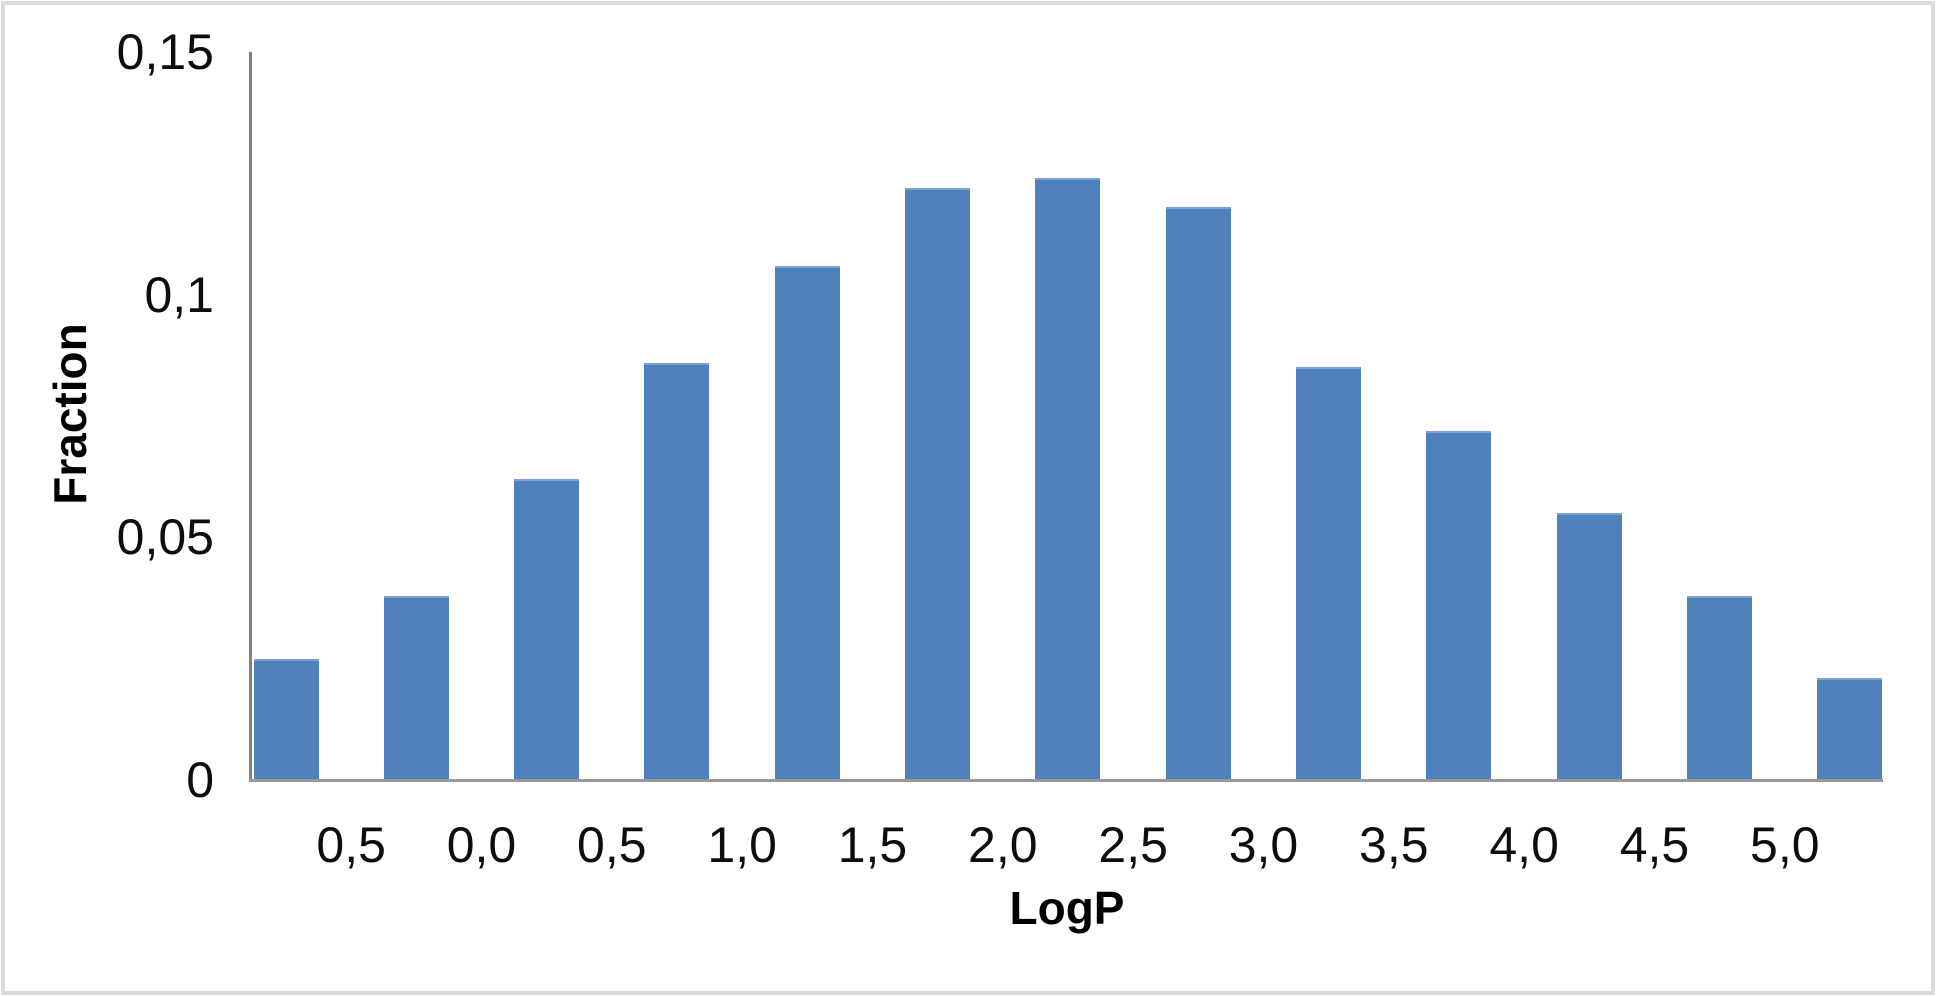 Image resolution: width=1936 pixels, height=996 pixels. Describe the element at coordinates (481, 845) in the screenshot. I see `x-tick-label: 0,0` at that location.